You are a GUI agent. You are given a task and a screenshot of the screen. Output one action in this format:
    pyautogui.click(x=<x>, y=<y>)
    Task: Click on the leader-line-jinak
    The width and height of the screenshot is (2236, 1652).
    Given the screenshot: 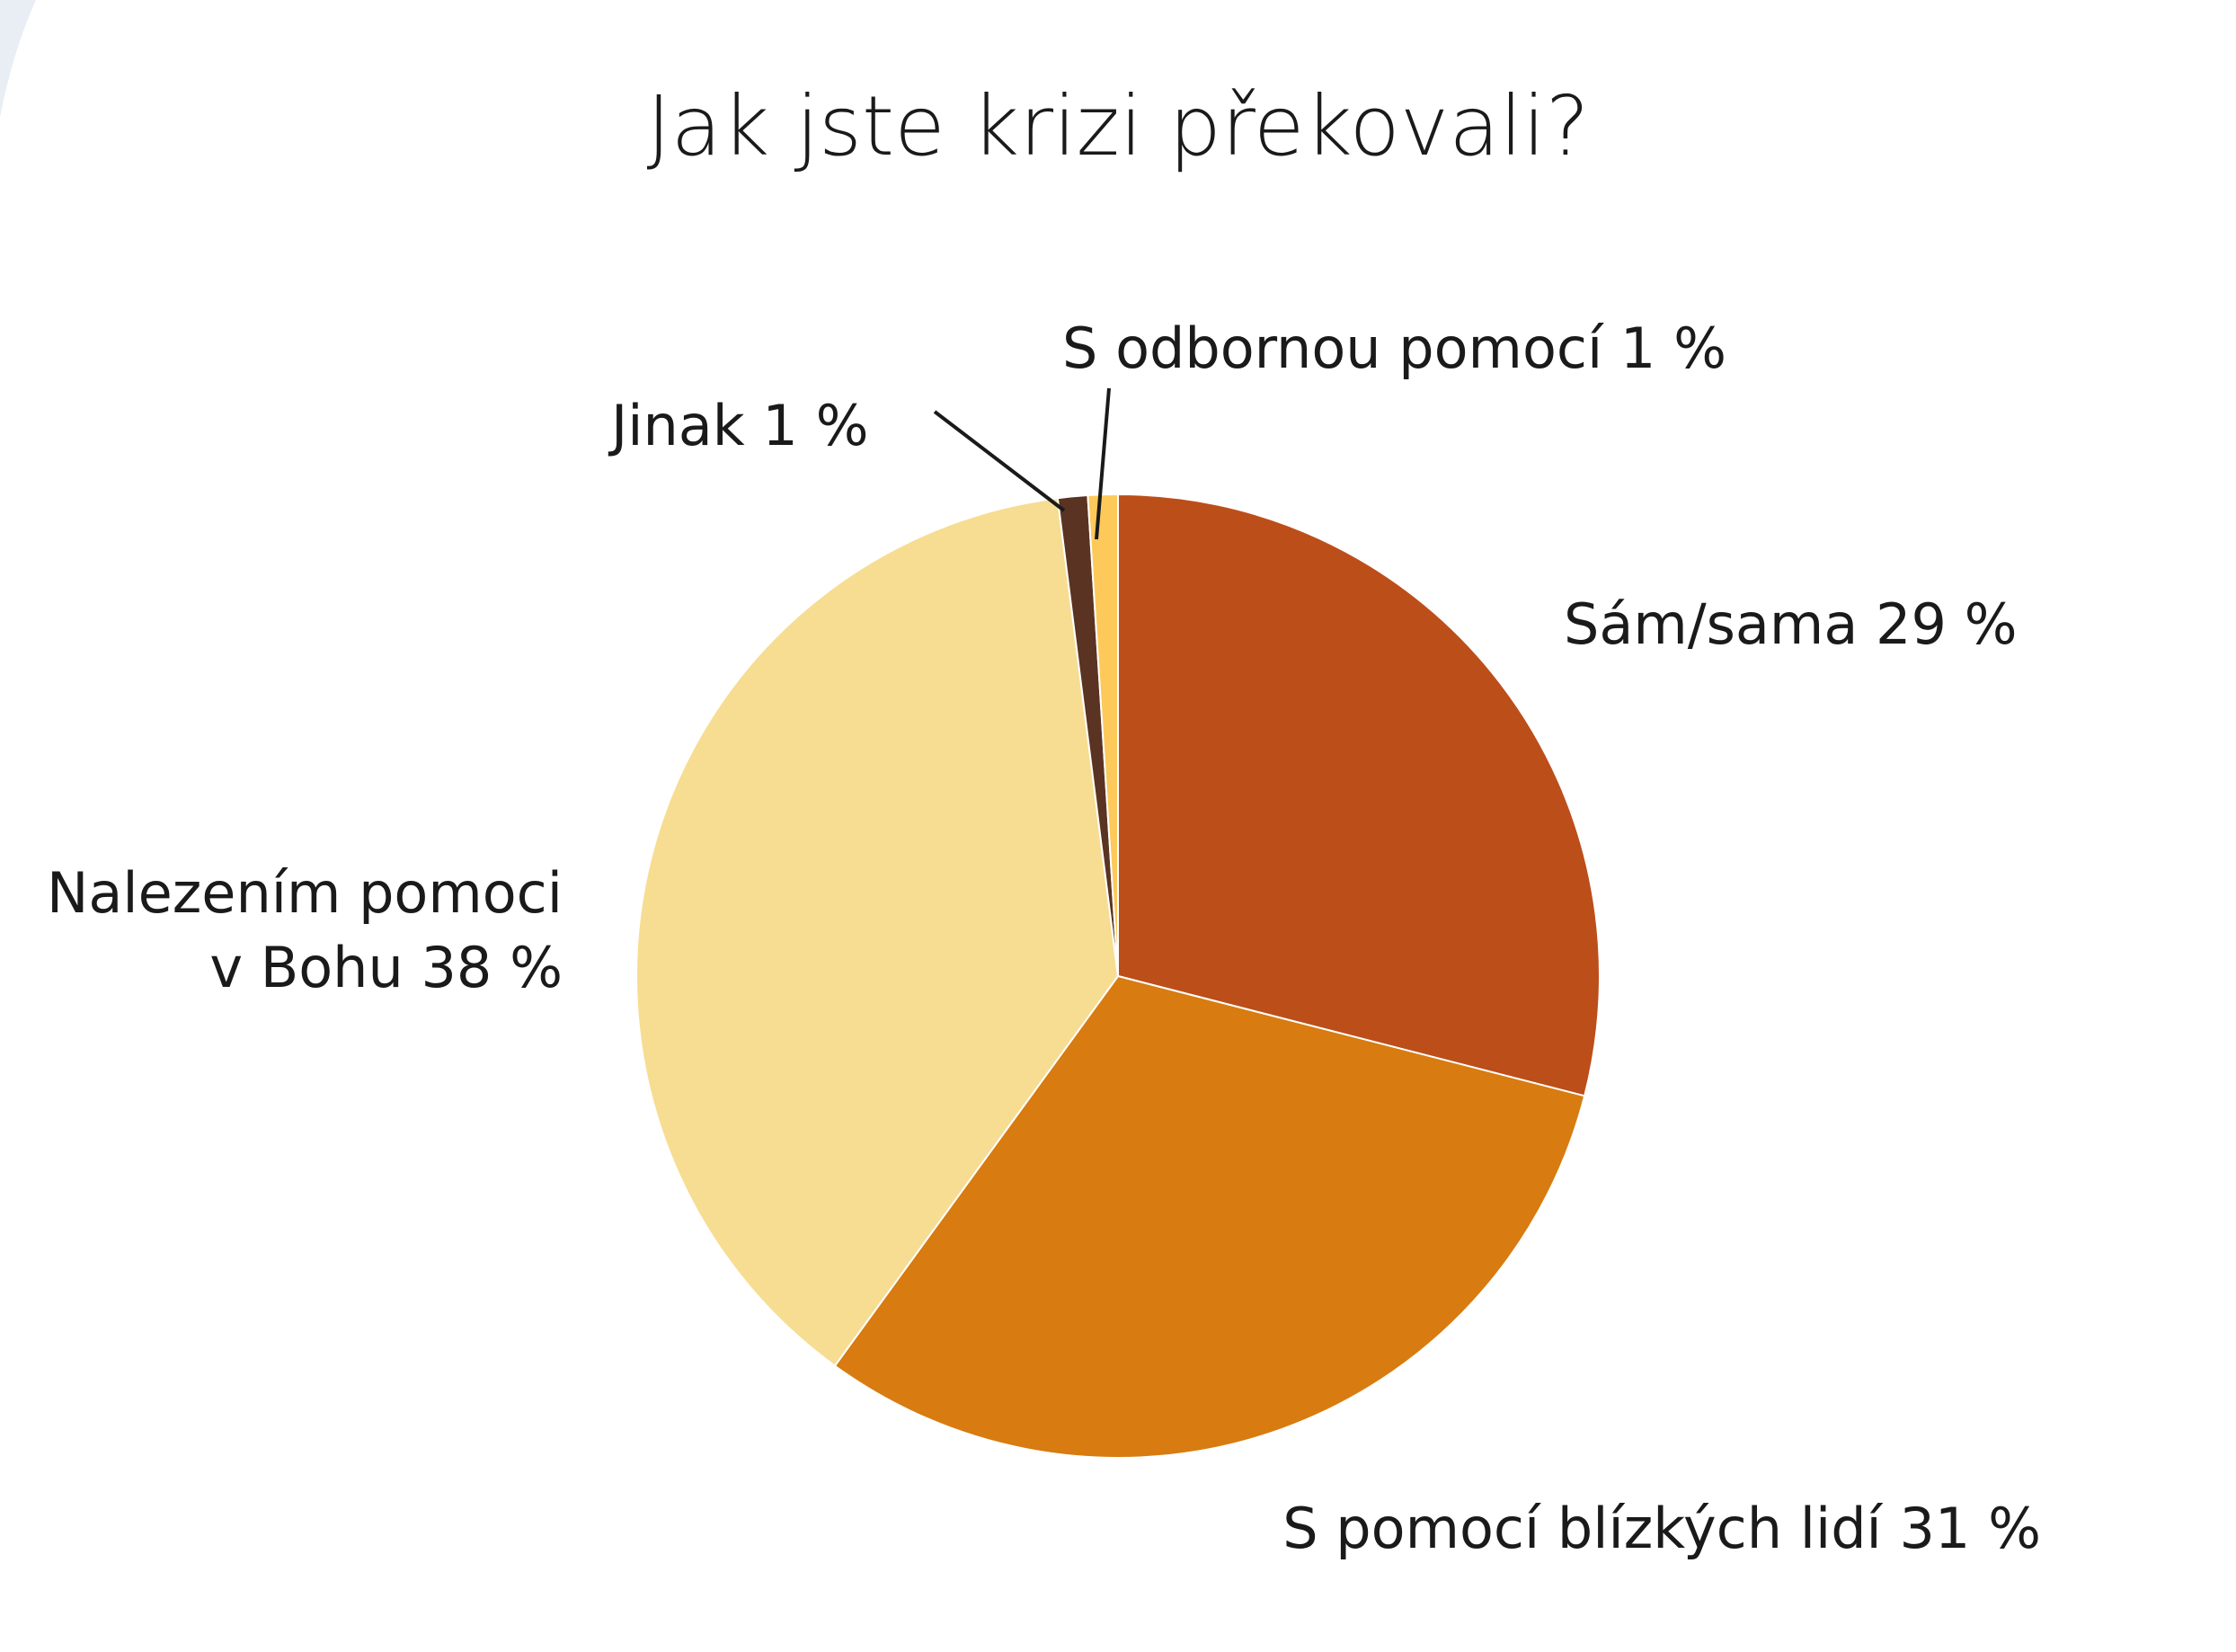 What is the action you would take?
    pyautogui.click(x=999, y=461)
    